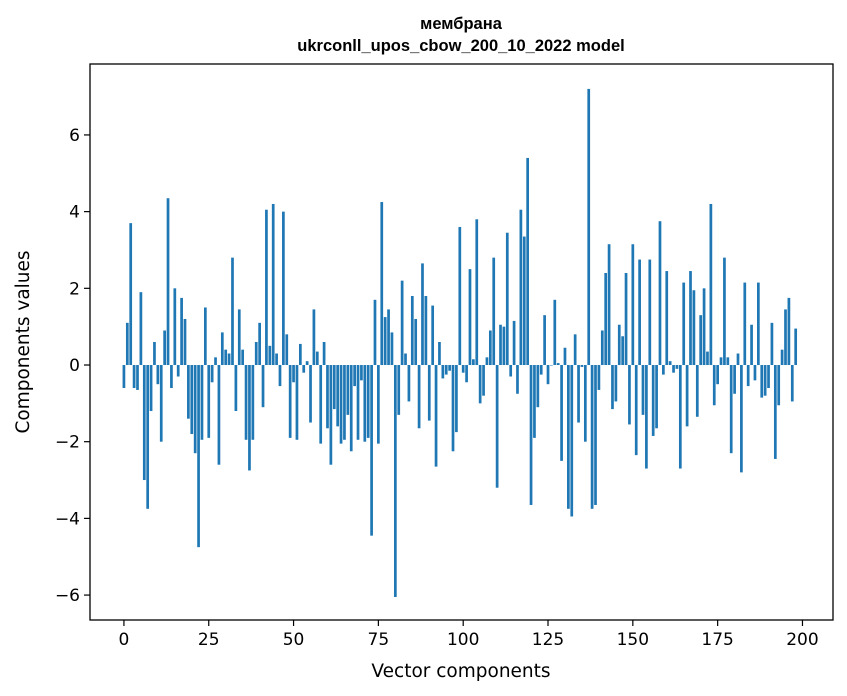 Image resolution: width=847 pixels, height=696 pixels. What do you see at coordinates (548, 640) in the screenshot?
I see `x-tick-label: 125` at bounding box center [548, 640].